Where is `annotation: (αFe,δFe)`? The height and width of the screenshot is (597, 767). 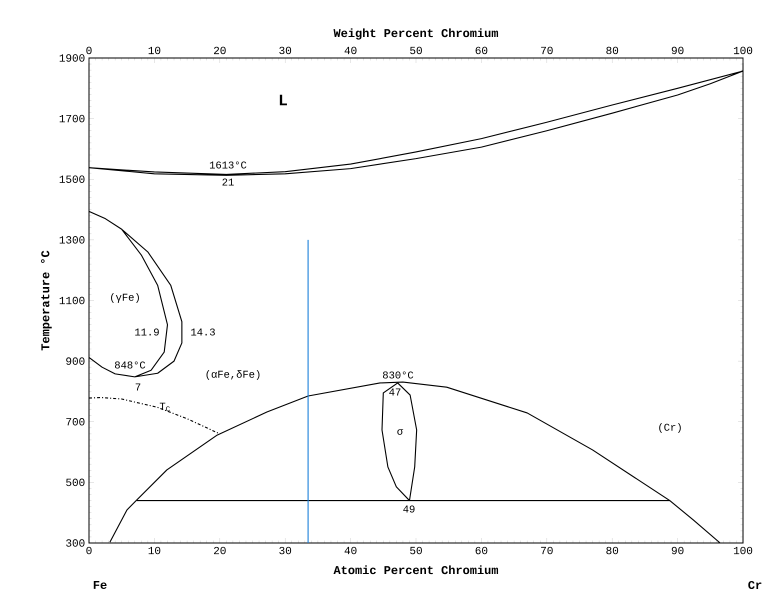
annotation: (αFe,δFe) is located at coordinates (233, 375).